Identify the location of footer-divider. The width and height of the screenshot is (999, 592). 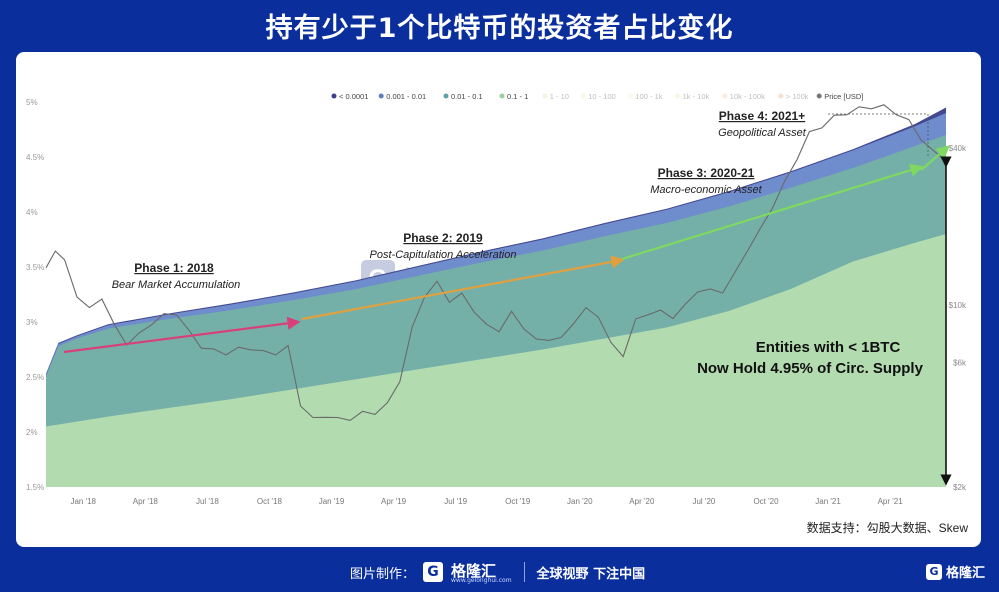
(524, 572).